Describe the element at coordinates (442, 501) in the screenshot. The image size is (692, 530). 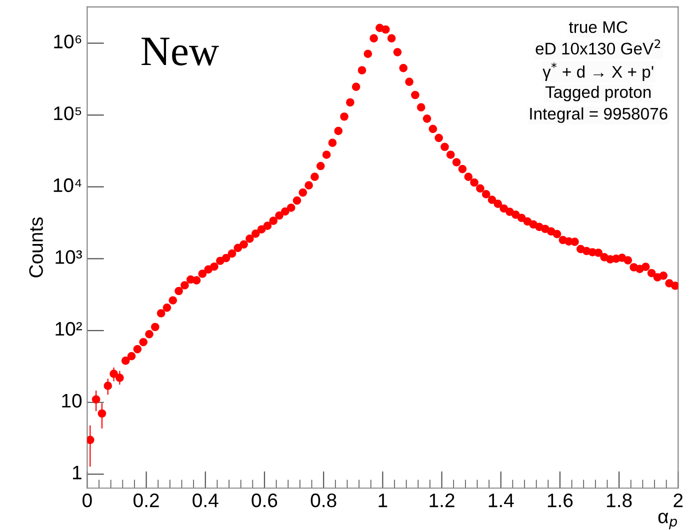
I see `x-tick-label: 1.2` at that location.